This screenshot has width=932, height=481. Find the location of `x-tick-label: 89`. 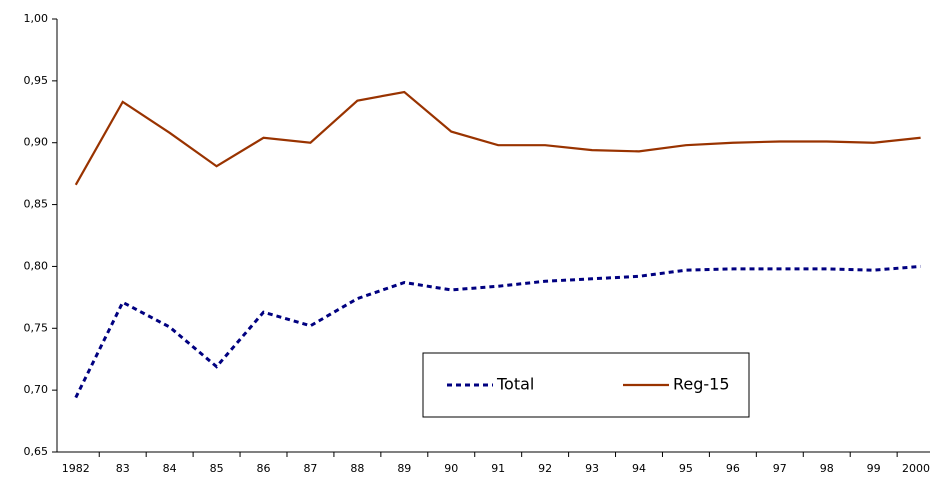

x-tick-label: 89 is located at coordinates (404, 468).